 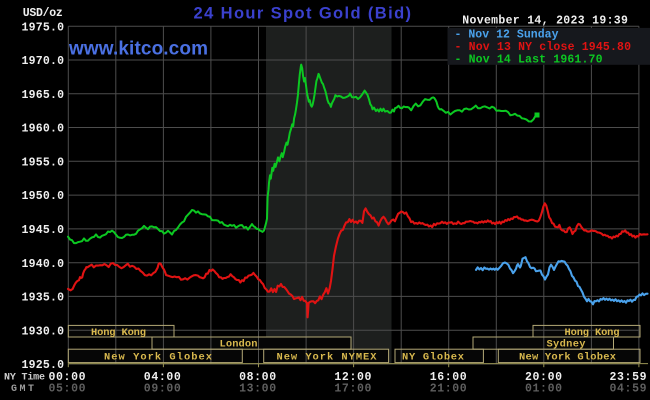 I want to click on svg-text: 05:00, so click(x=67, y=389).